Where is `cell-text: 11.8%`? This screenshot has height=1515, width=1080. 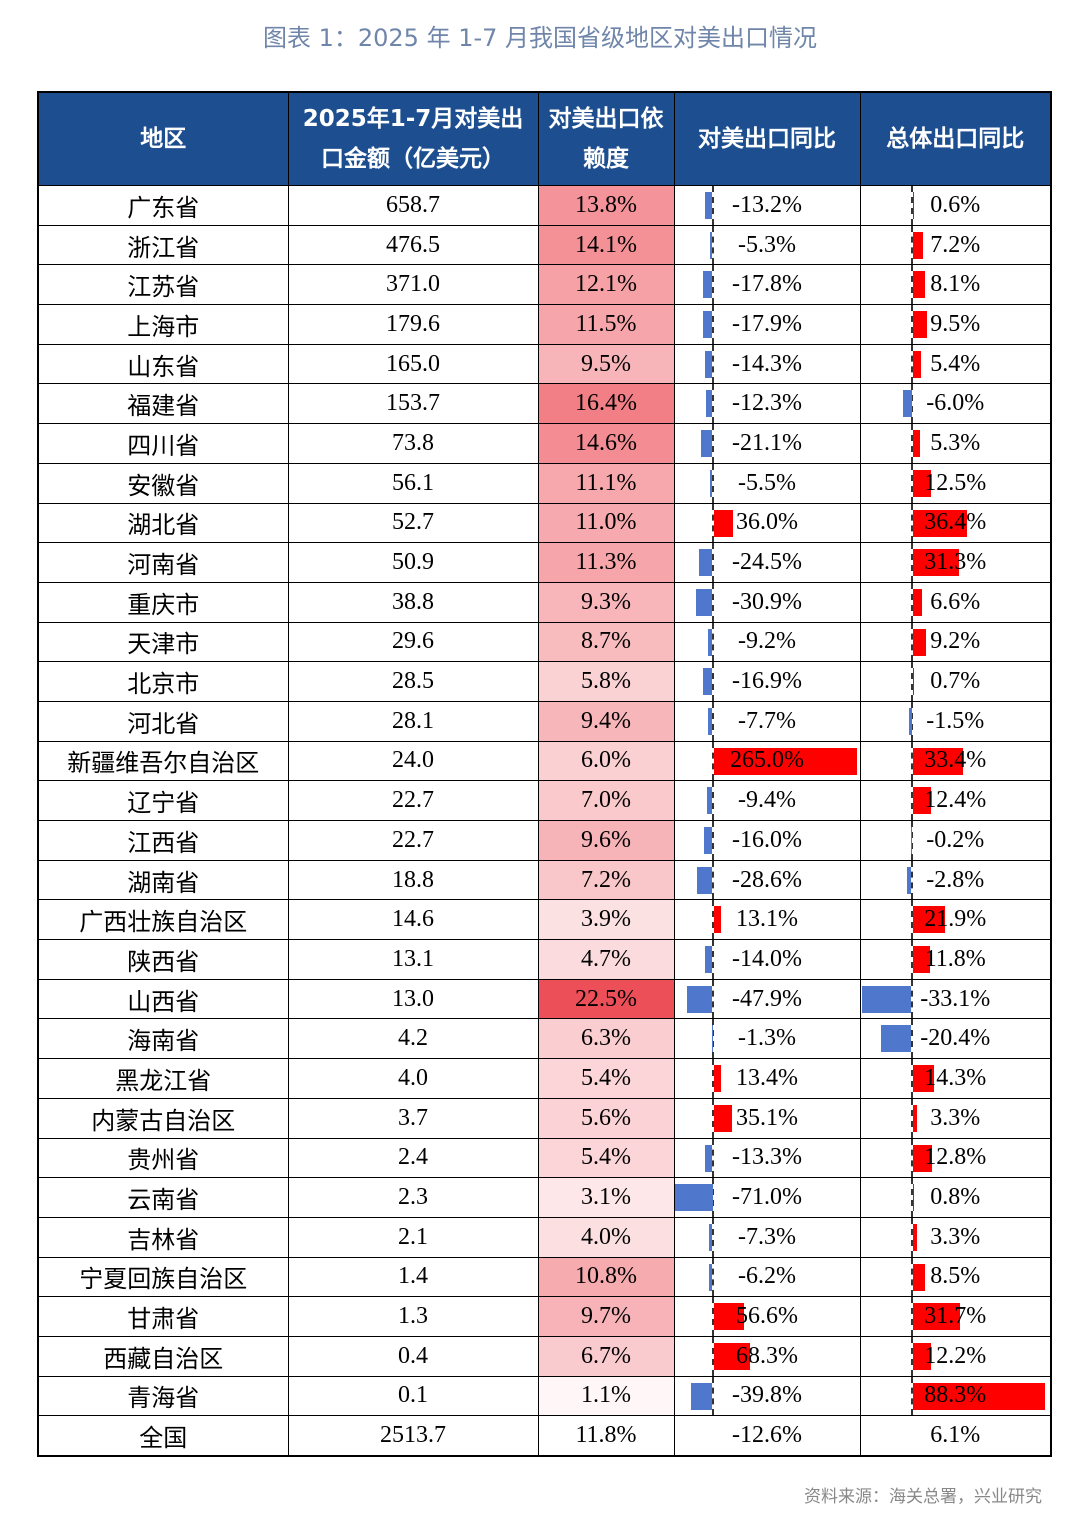 cell-text: 11.8% is located at coordinates (606, 1435).